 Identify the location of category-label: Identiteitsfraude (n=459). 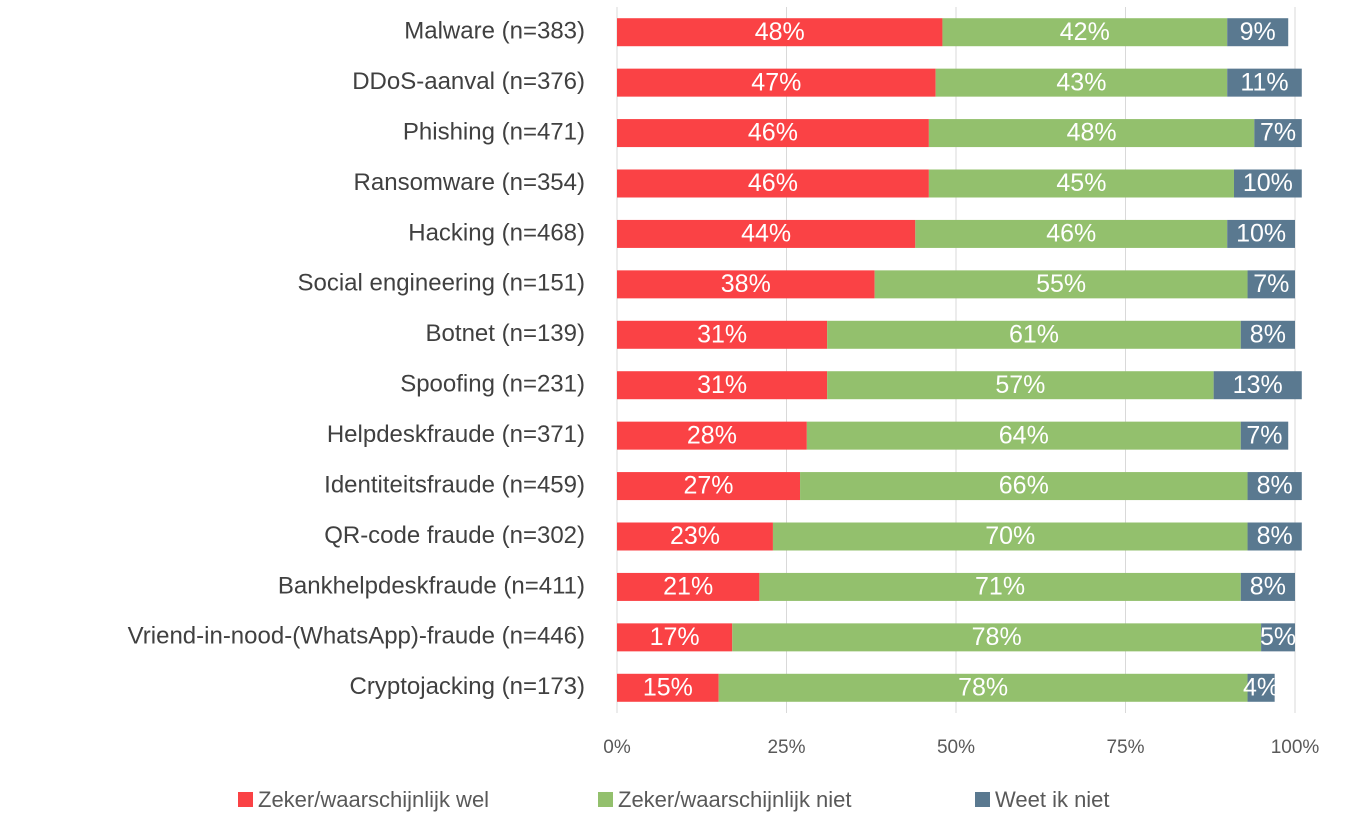
(454, 484).